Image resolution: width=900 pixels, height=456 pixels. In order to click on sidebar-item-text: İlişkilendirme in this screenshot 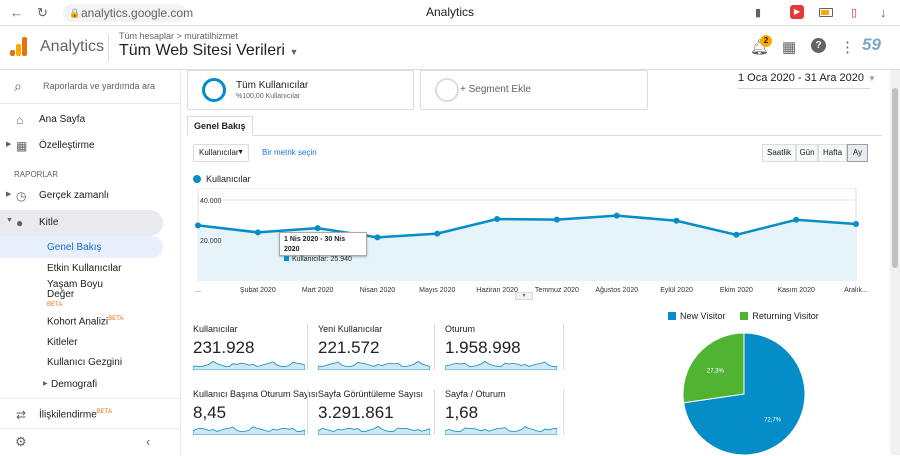, I will do `click(68, 415)`.